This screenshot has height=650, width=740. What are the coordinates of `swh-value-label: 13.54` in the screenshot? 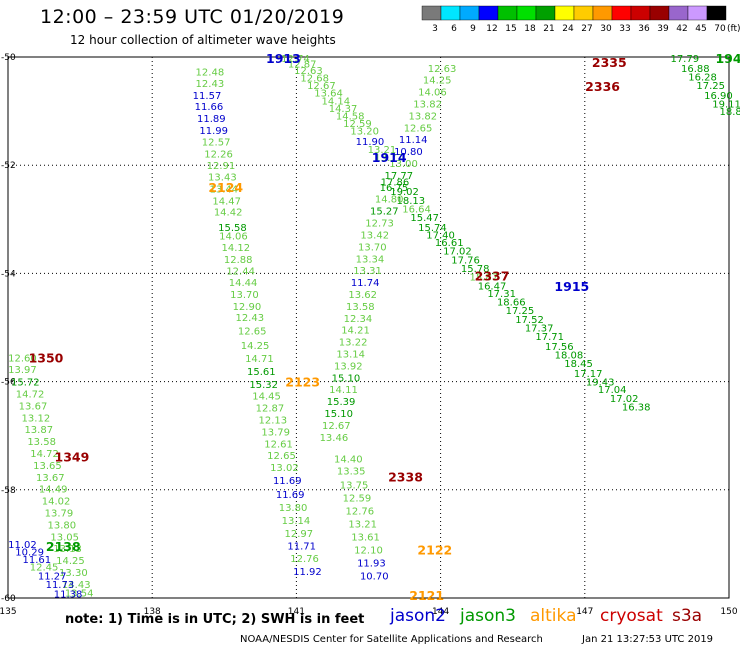 It's located at (79, 594).